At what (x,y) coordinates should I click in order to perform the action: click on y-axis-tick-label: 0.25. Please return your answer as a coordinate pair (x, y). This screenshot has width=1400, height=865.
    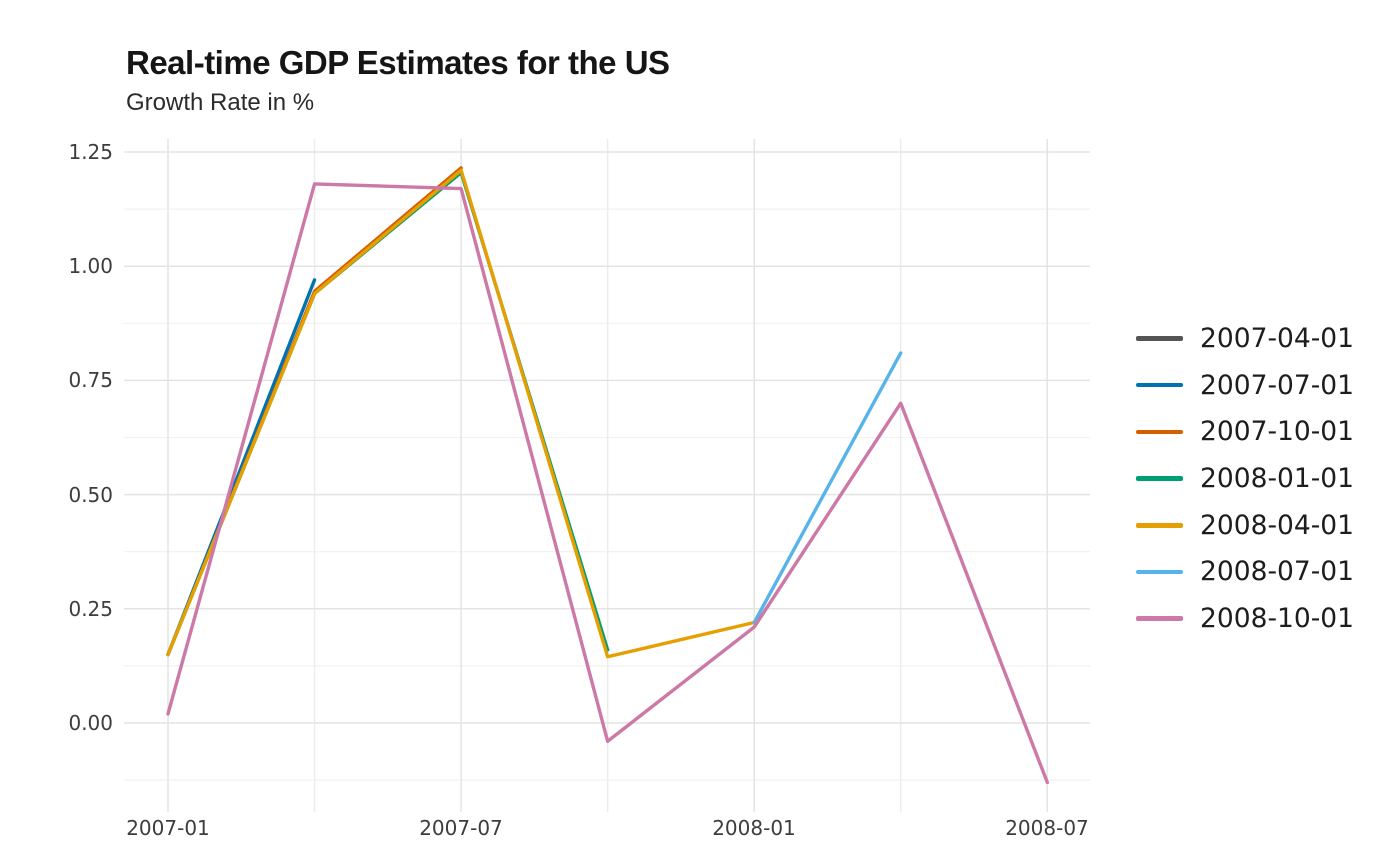
    Looking at the image, I should click on (90, 609).